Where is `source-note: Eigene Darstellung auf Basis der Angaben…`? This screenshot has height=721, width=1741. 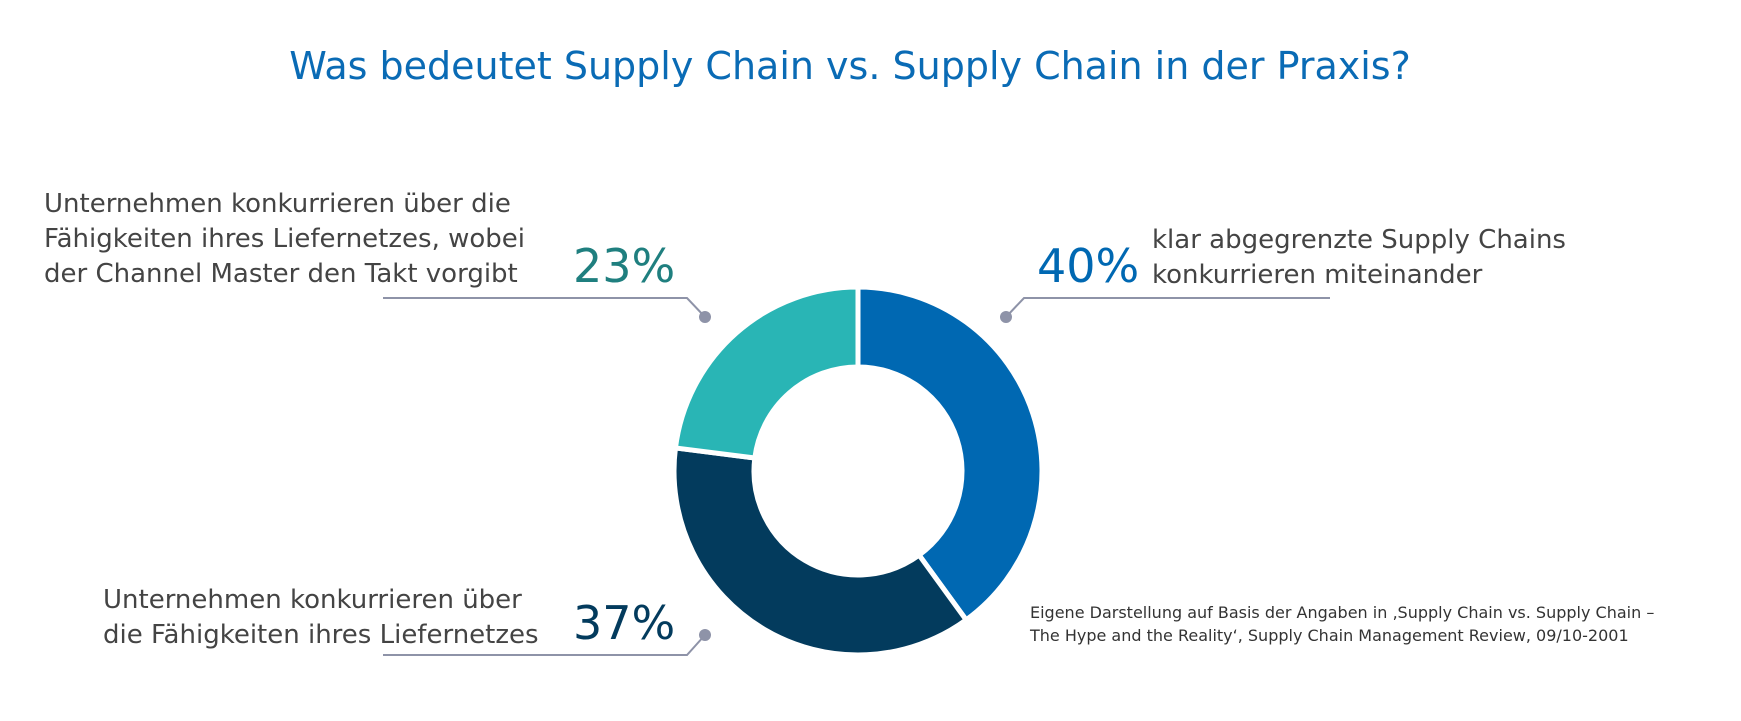 source-note: Eigene Darstellung auf Basis der Angaben… is located at coordinates (1342, 624).